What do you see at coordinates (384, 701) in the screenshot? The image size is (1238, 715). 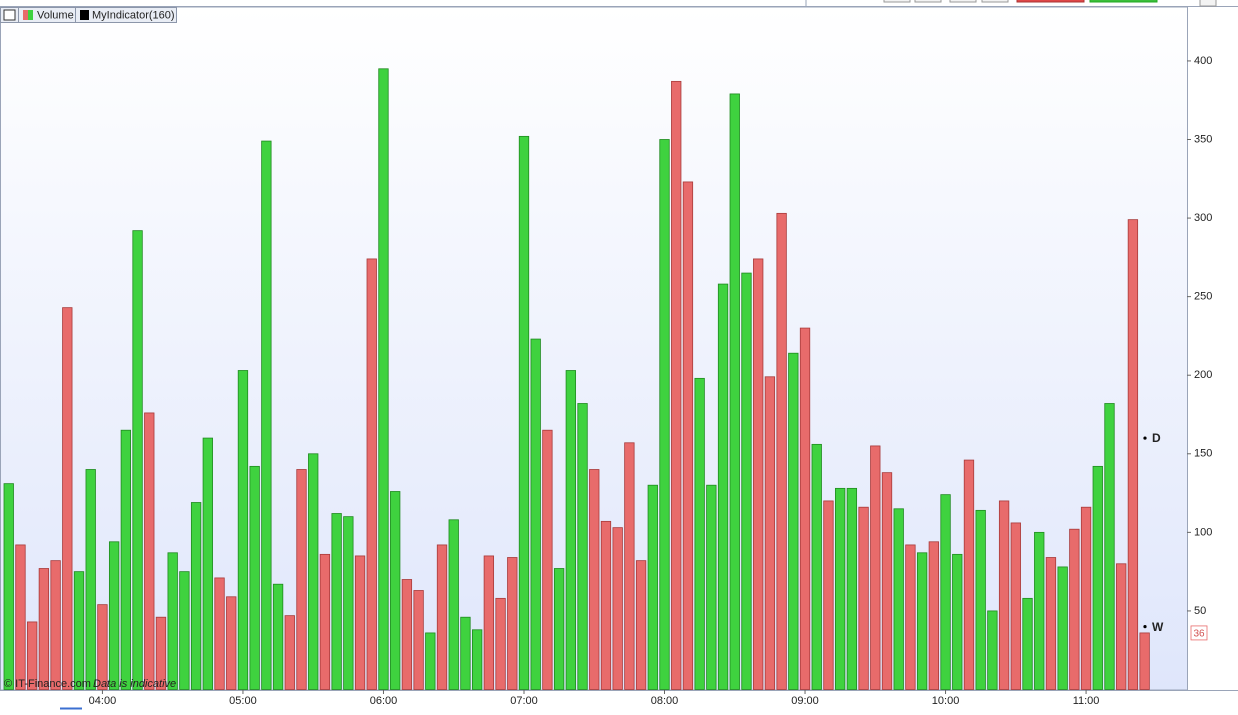 I see `x-tick-label: 06:00` at bounding box center [384, 701].